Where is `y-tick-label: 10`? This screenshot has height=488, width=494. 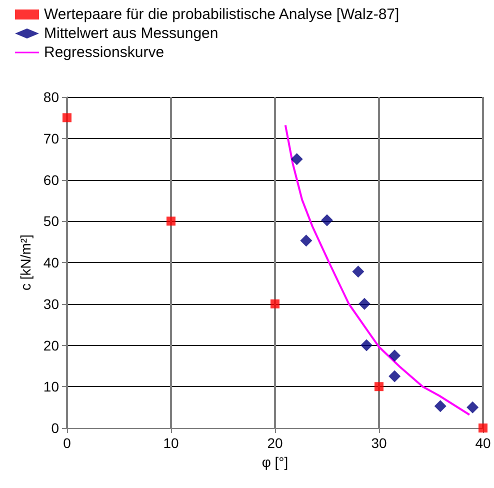 y-tick-label: 10 is located at coordinates (51, 386).